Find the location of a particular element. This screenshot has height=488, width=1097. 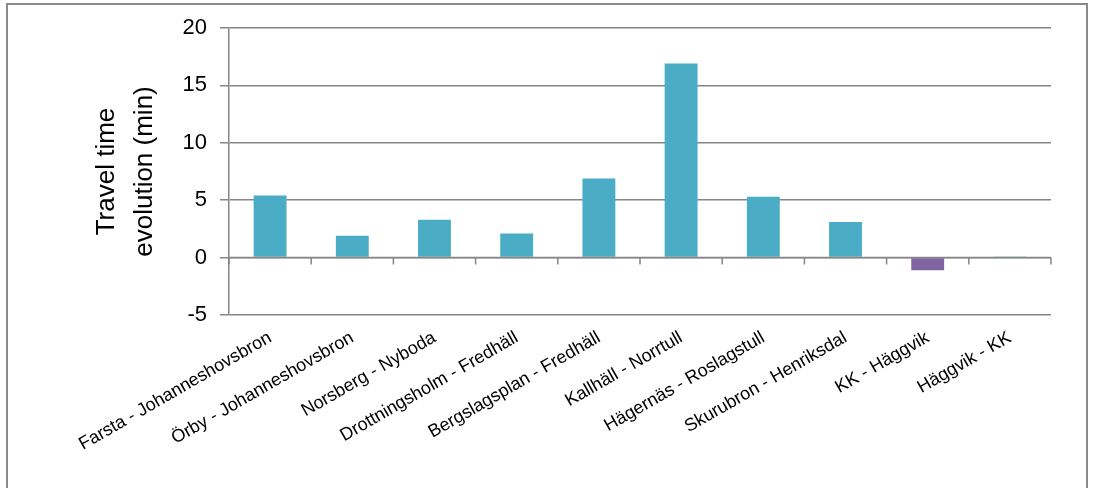

y-tick-label: 15 is located at coordinates (194, 84).